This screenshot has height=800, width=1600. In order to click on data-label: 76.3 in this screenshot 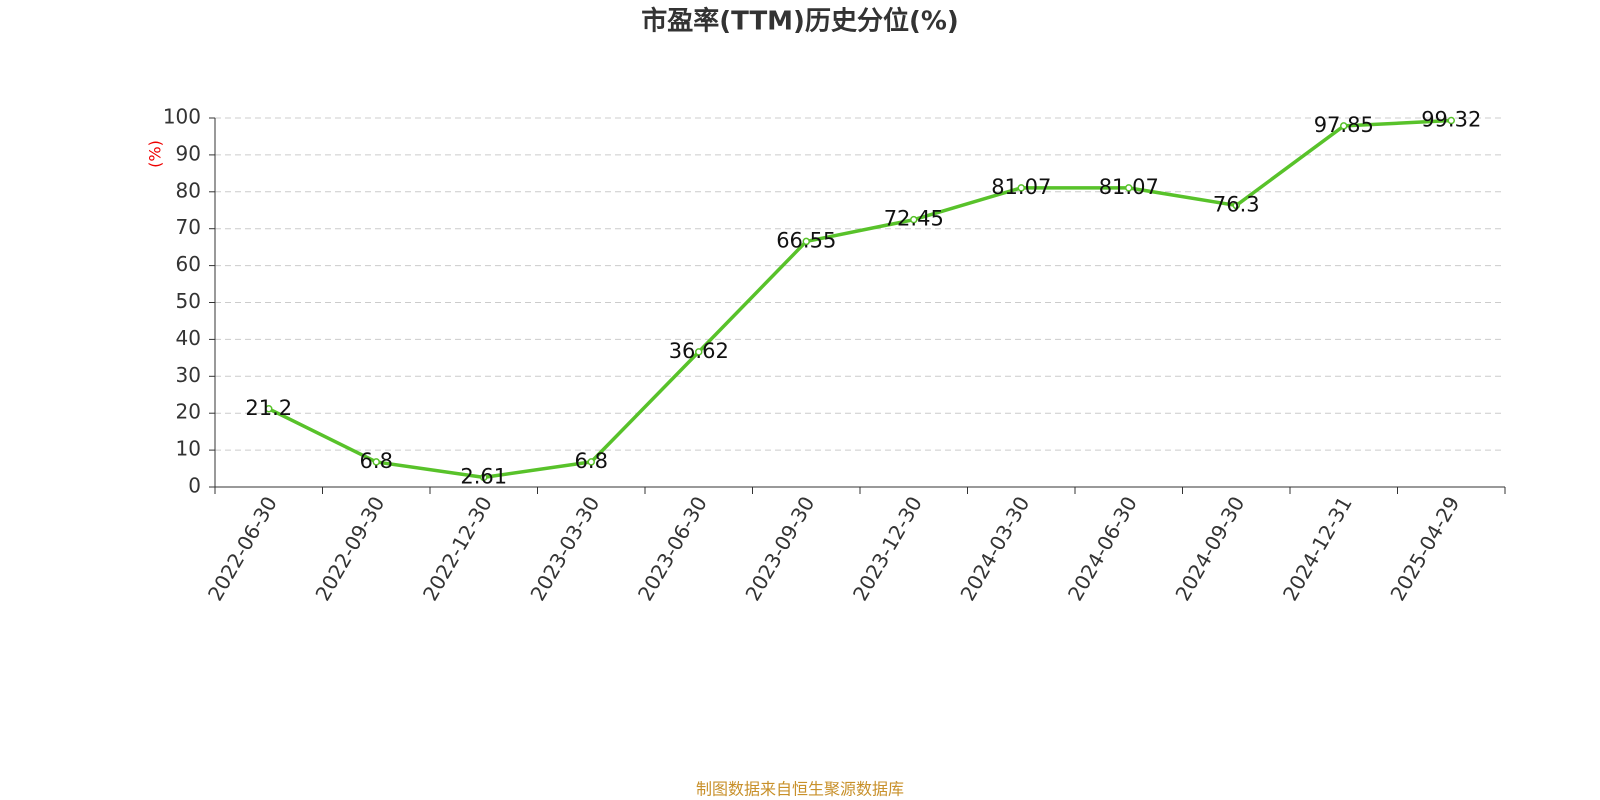, I will do `click(1236, 204)`.